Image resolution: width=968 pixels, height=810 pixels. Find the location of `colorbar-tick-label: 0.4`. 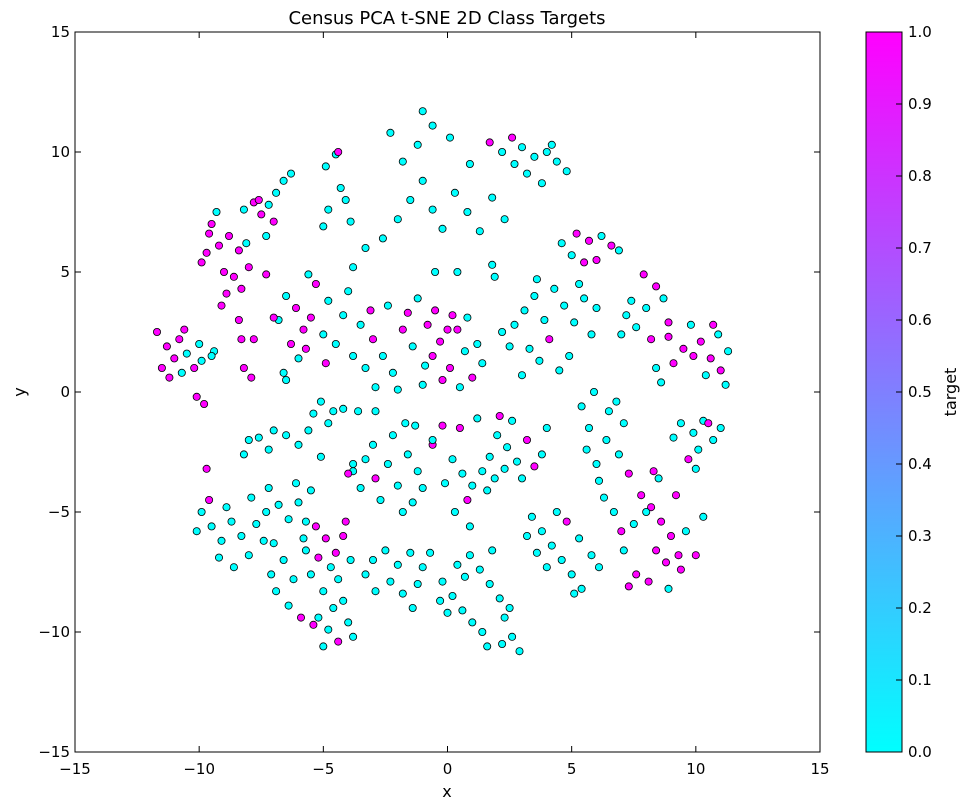

colorbar-tick-label: 0.4 is located at coordinates (920, 464).